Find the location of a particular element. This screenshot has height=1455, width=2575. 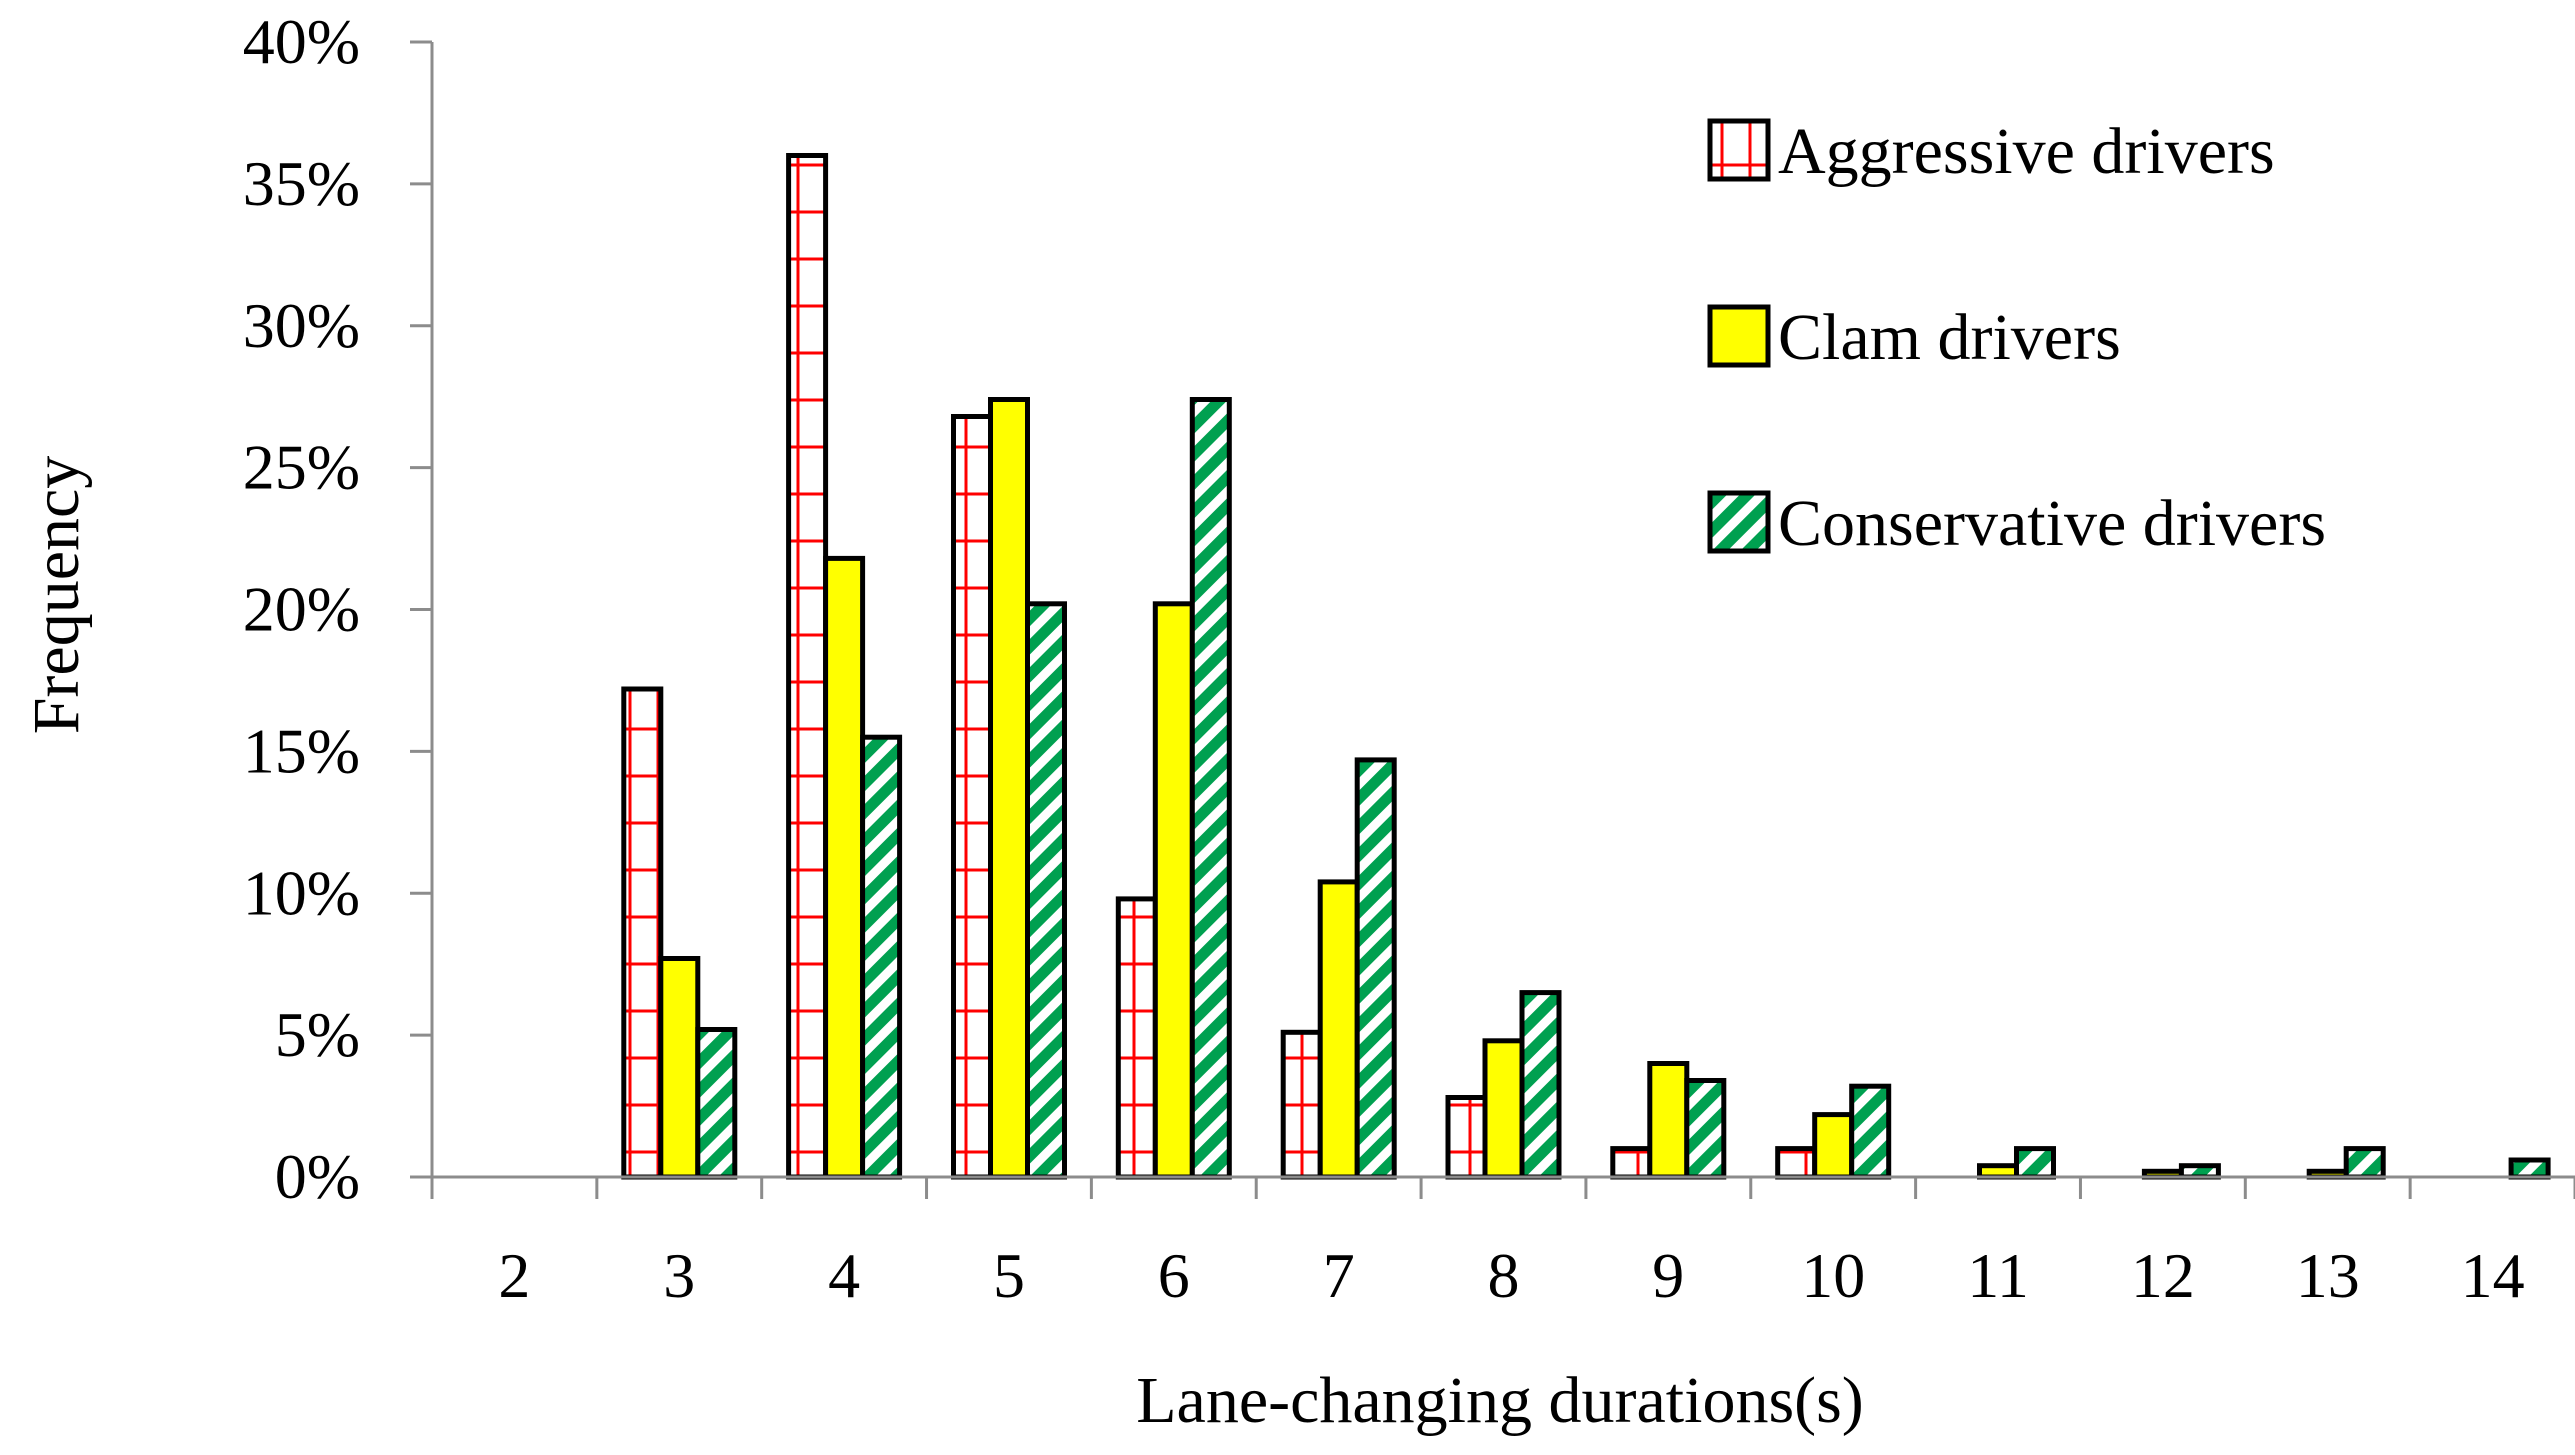

x-ticks-layer: 2 3 4 5 6 7 8 9 10 11 12 13 14 is located at coordinates (1502, 1244).